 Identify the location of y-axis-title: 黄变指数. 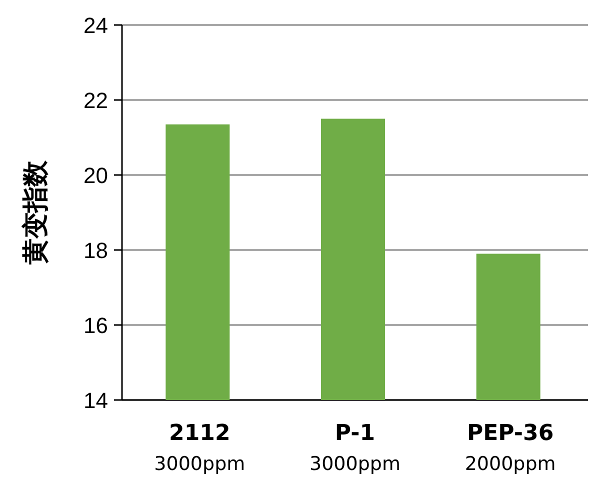
(36, 213).